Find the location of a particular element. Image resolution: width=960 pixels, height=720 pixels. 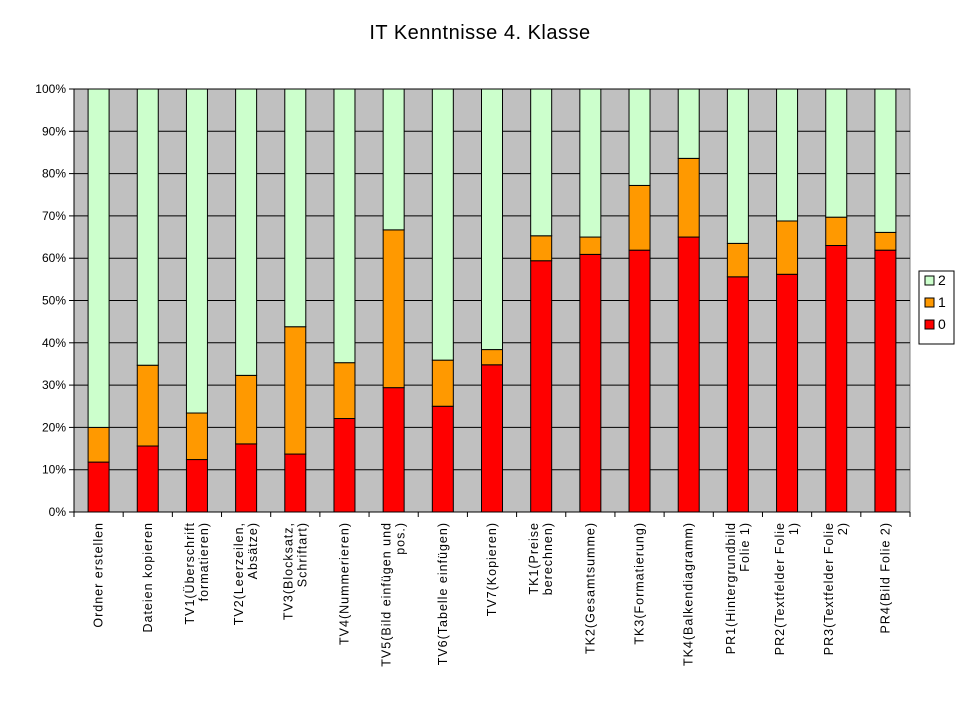

legend-label-1: 1 is located at coordinates (942, 302).